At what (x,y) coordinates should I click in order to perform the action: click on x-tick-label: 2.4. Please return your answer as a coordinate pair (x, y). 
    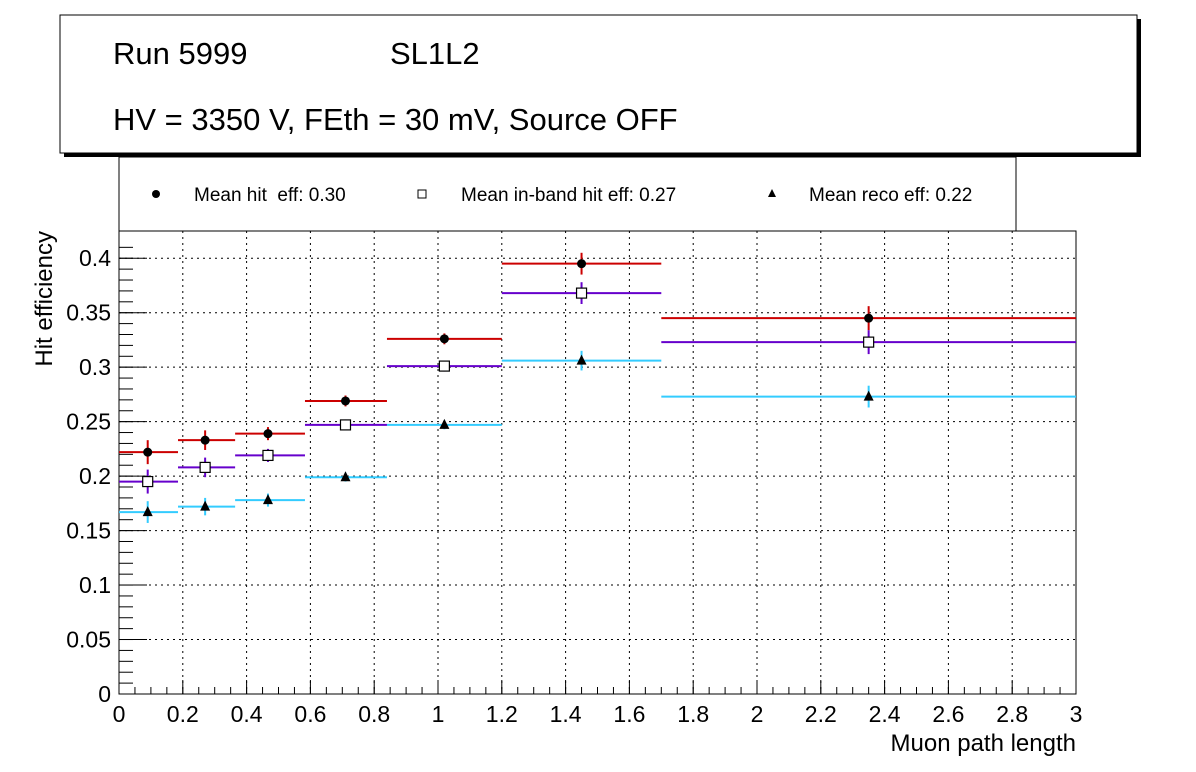
    Looking at the image, I should click on (885, 714).